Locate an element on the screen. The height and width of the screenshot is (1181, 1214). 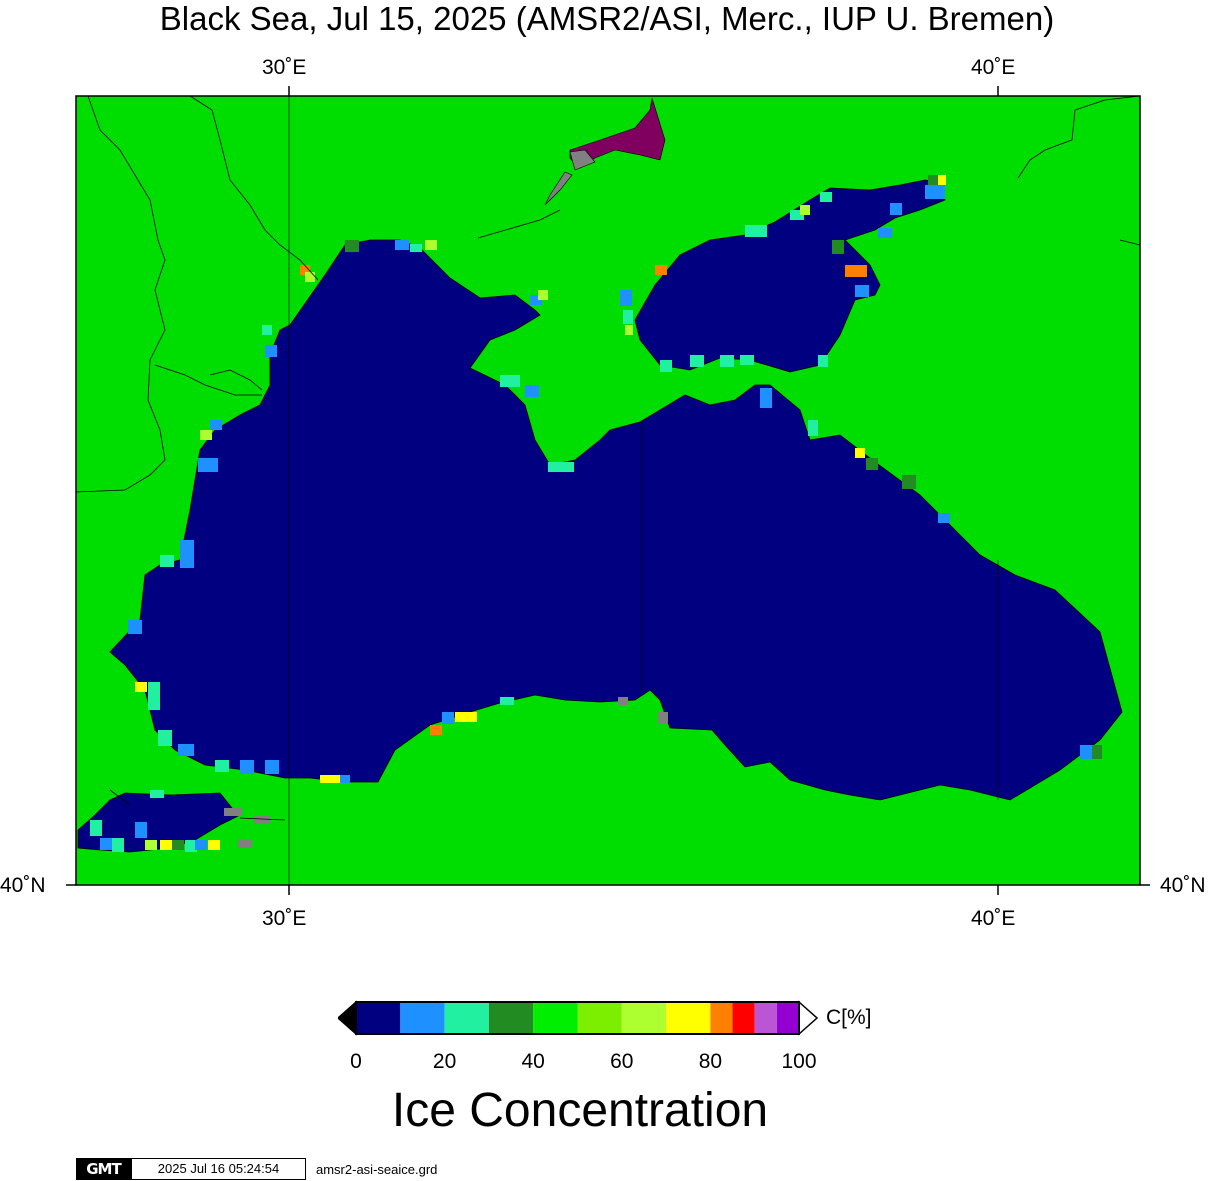
color-bar is located at coordinates (578, 1018).